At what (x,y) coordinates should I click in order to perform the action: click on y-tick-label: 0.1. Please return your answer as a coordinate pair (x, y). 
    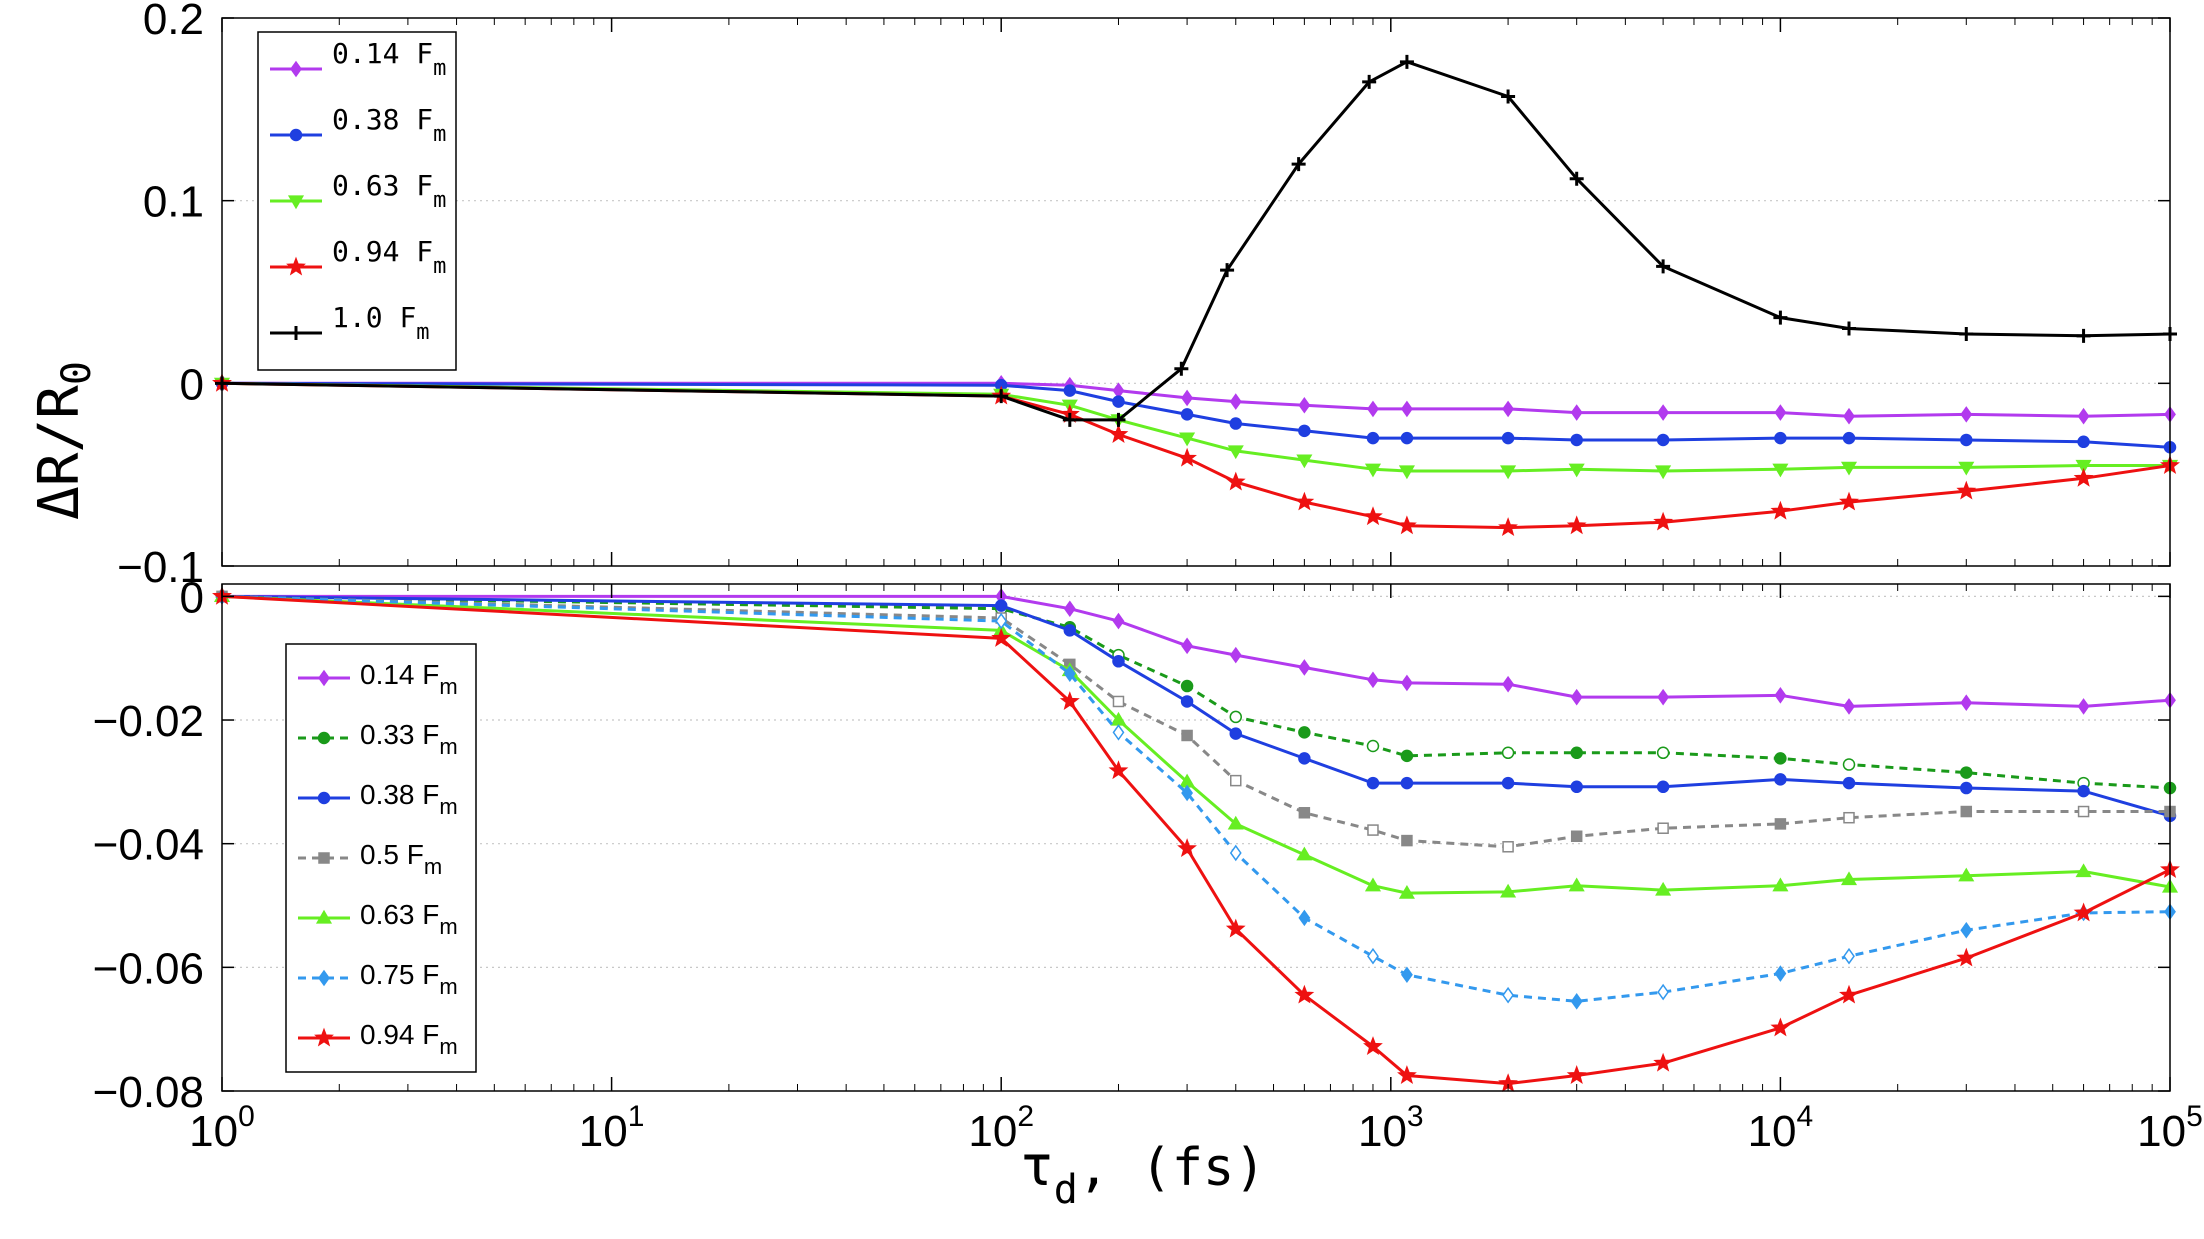
    Looking at the image, I should click on (173, 202).